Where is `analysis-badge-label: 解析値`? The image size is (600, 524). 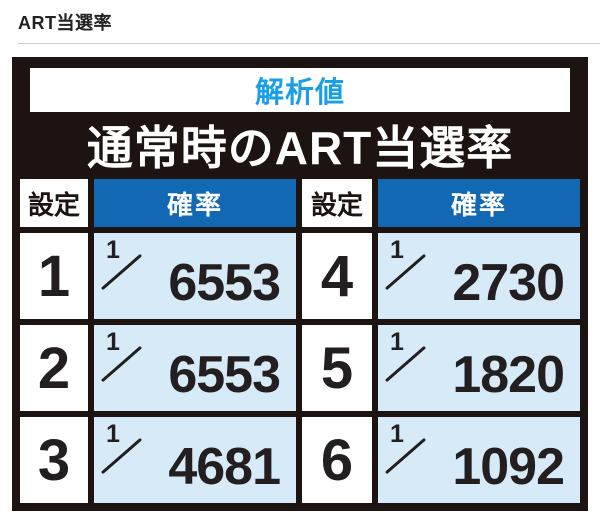
analysis-badge-label: 解析値 is located at coordinates (299, 93).